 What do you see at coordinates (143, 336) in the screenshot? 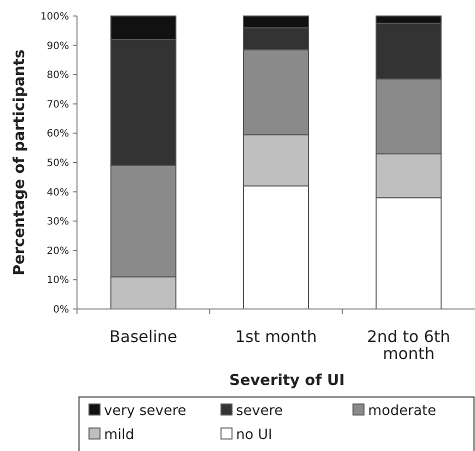
I see `x-tick-label: Baseline` at bounding box center [143, 336].